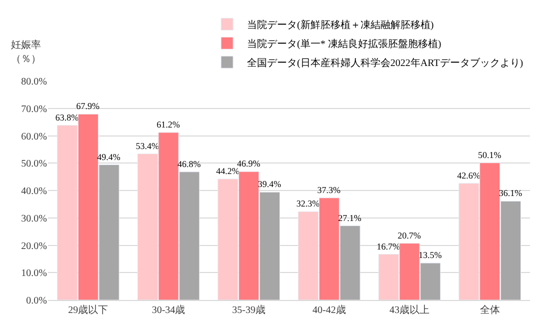 The height and width of the screenshot is (328, 540). Describe the element at coordinates (168, 124) in the screenshot. I see `data-label: 61.2%` at that location.